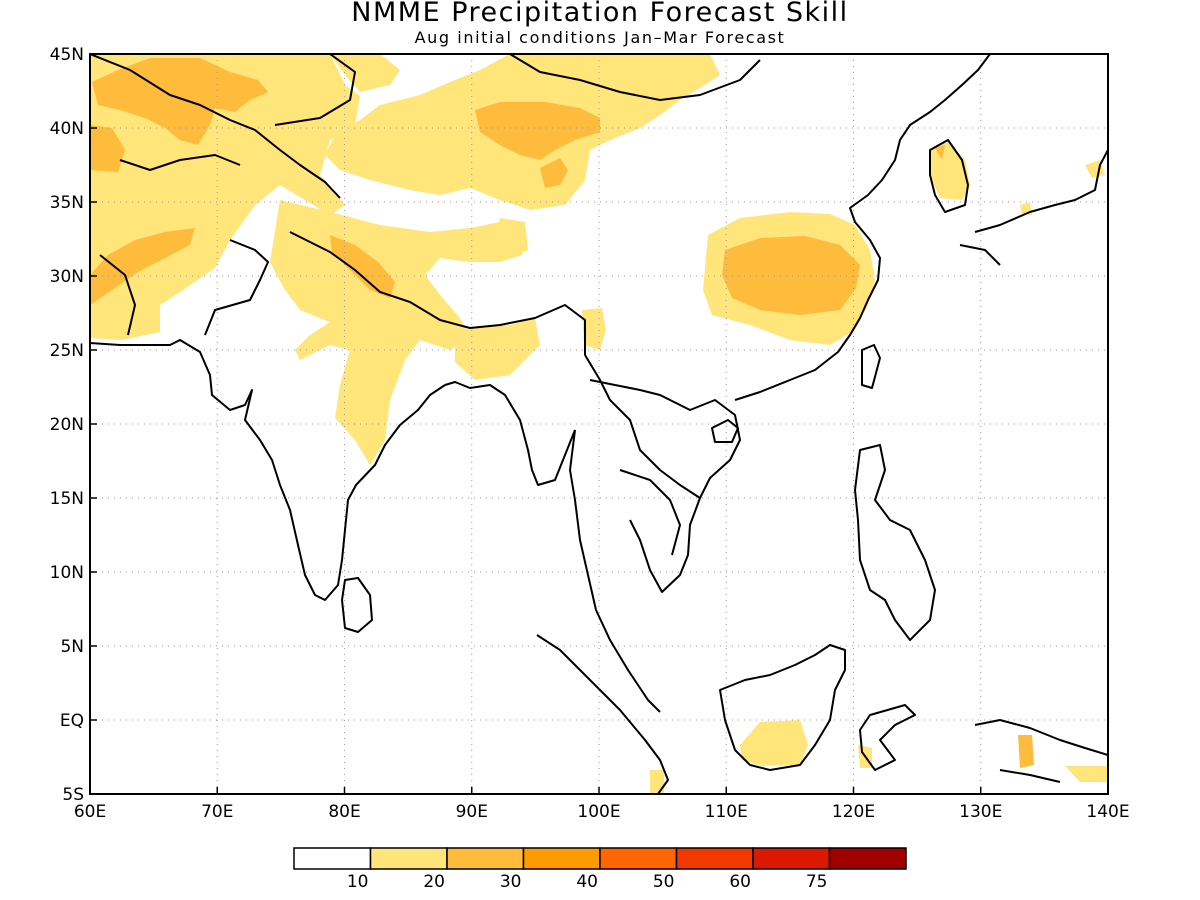 The width and height of the screenshot is (1200, 900). Describe the element at coordinates (67, 573) in the screenshot. I see `y-tick-label: 10N` at that location.